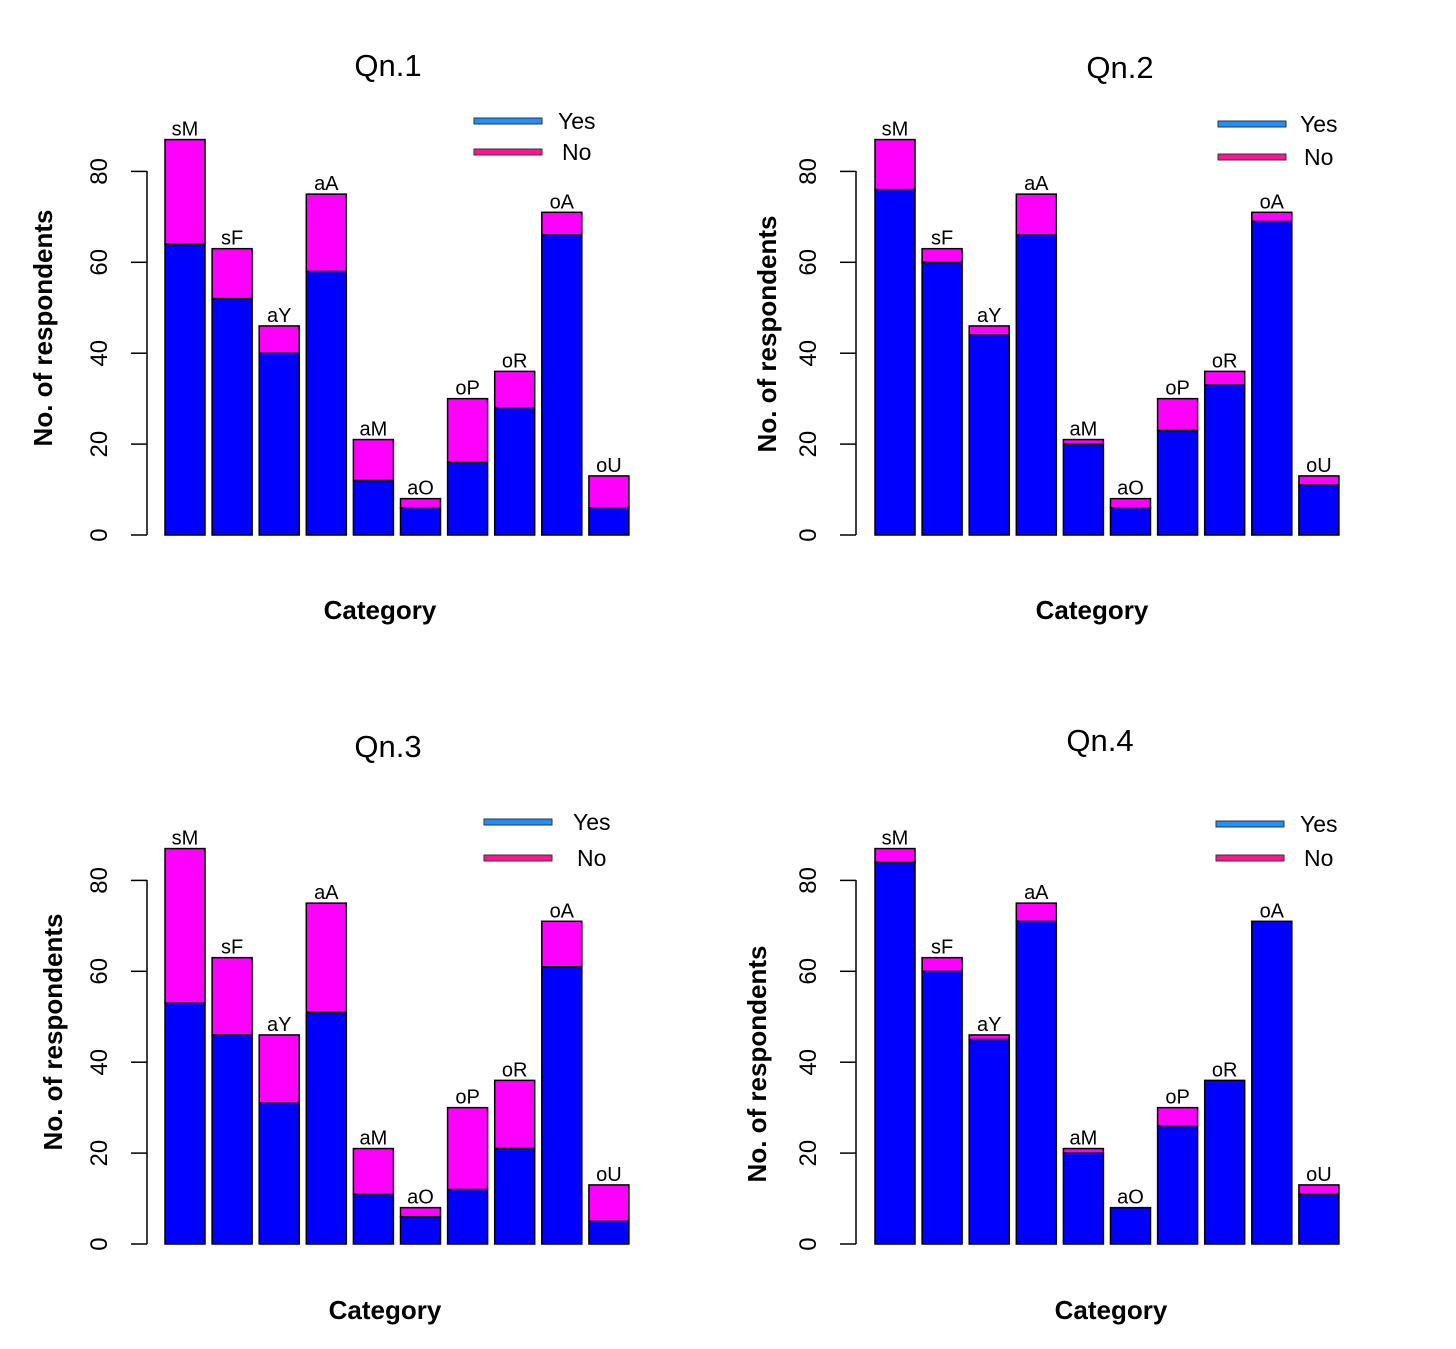 This screenshot has height=1349, width=1456. I want to click on bar-label: aA, so click(1036, 184).